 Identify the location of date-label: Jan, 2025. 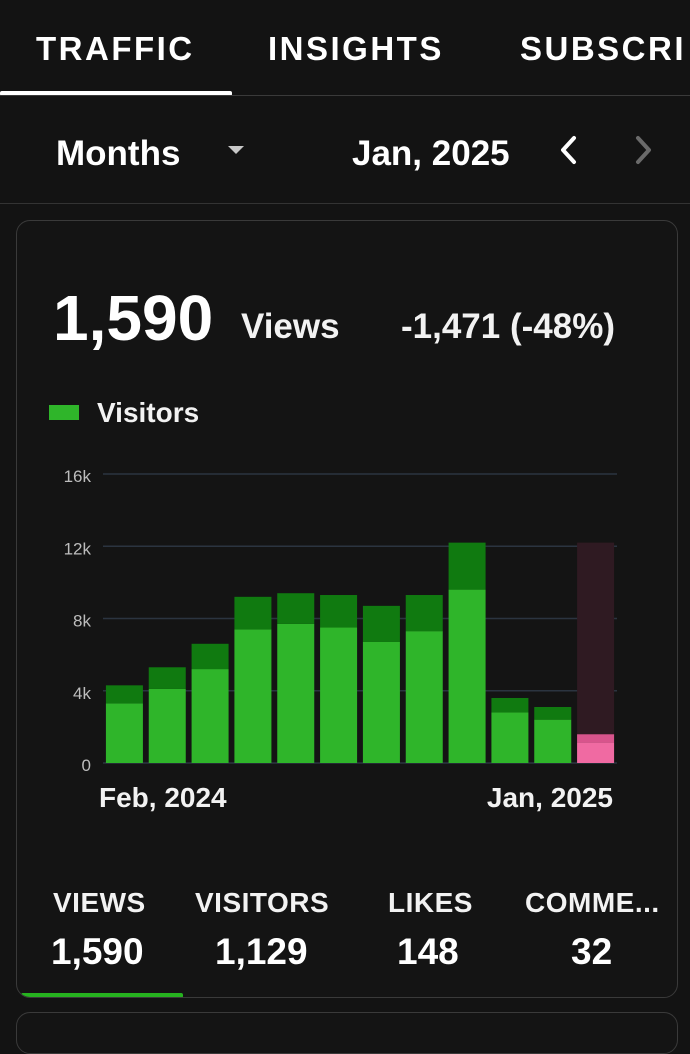
(431, 153).